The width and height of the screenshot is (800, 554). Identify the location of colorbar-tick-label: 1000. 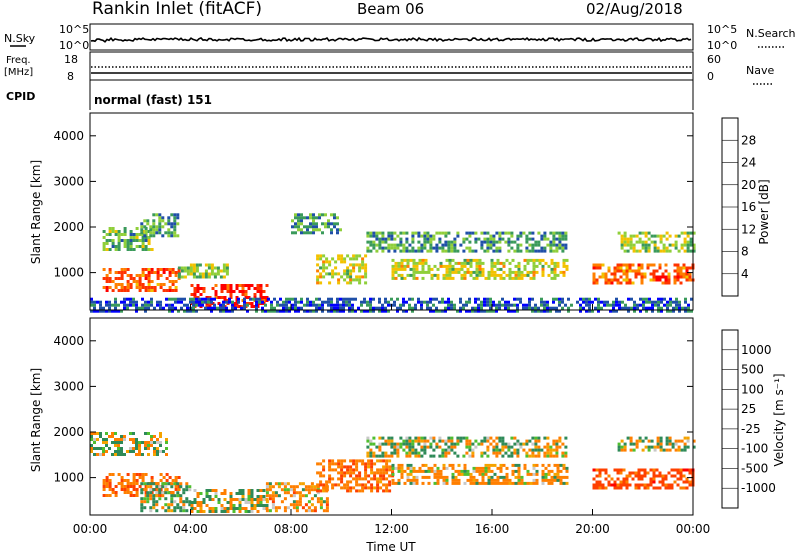
(756, 350).